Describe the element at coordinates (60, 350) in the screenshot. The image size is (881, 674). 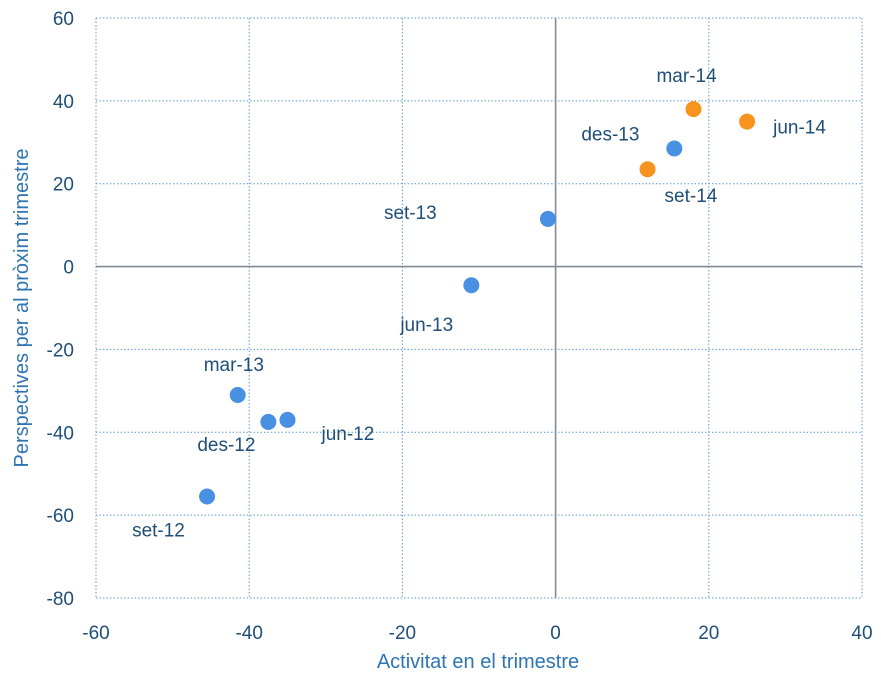
I see `y-tick-label: -20` at that location.